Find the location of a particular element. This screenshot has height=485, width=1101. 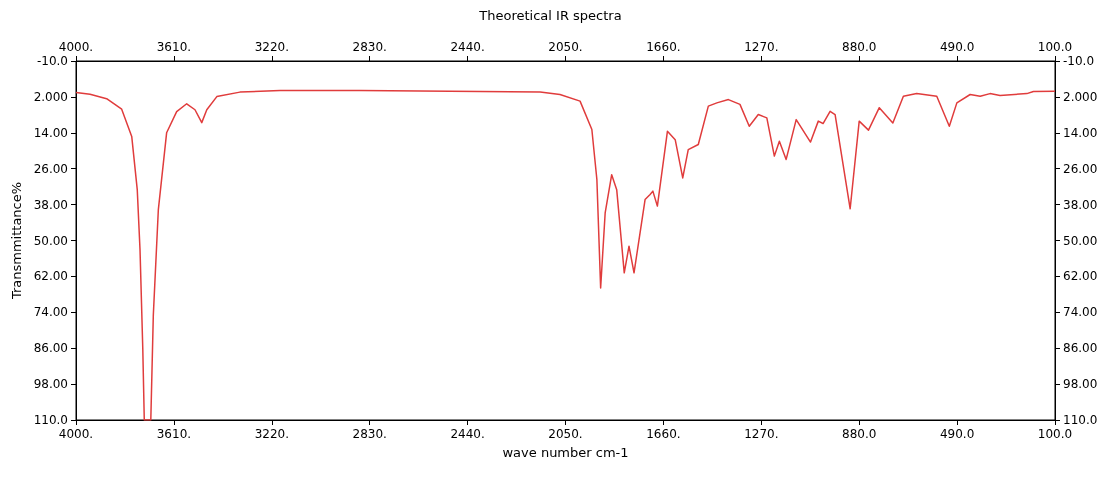

x2-tick-label: 100.0 is located at coordinates (1055, 47).